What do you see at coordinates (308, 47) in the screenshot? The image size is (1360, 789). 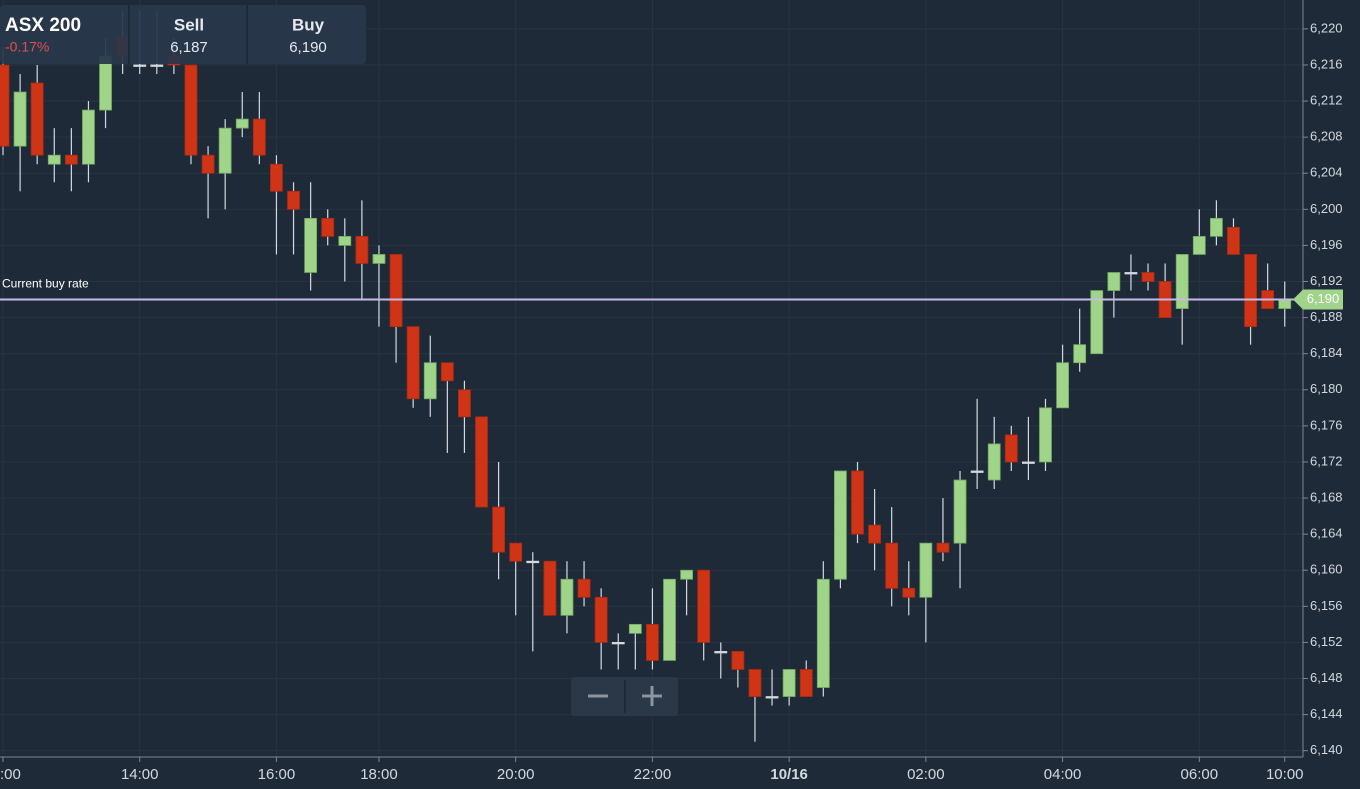 I see `buy-price: 6,190` at bounding box center [308, 47].